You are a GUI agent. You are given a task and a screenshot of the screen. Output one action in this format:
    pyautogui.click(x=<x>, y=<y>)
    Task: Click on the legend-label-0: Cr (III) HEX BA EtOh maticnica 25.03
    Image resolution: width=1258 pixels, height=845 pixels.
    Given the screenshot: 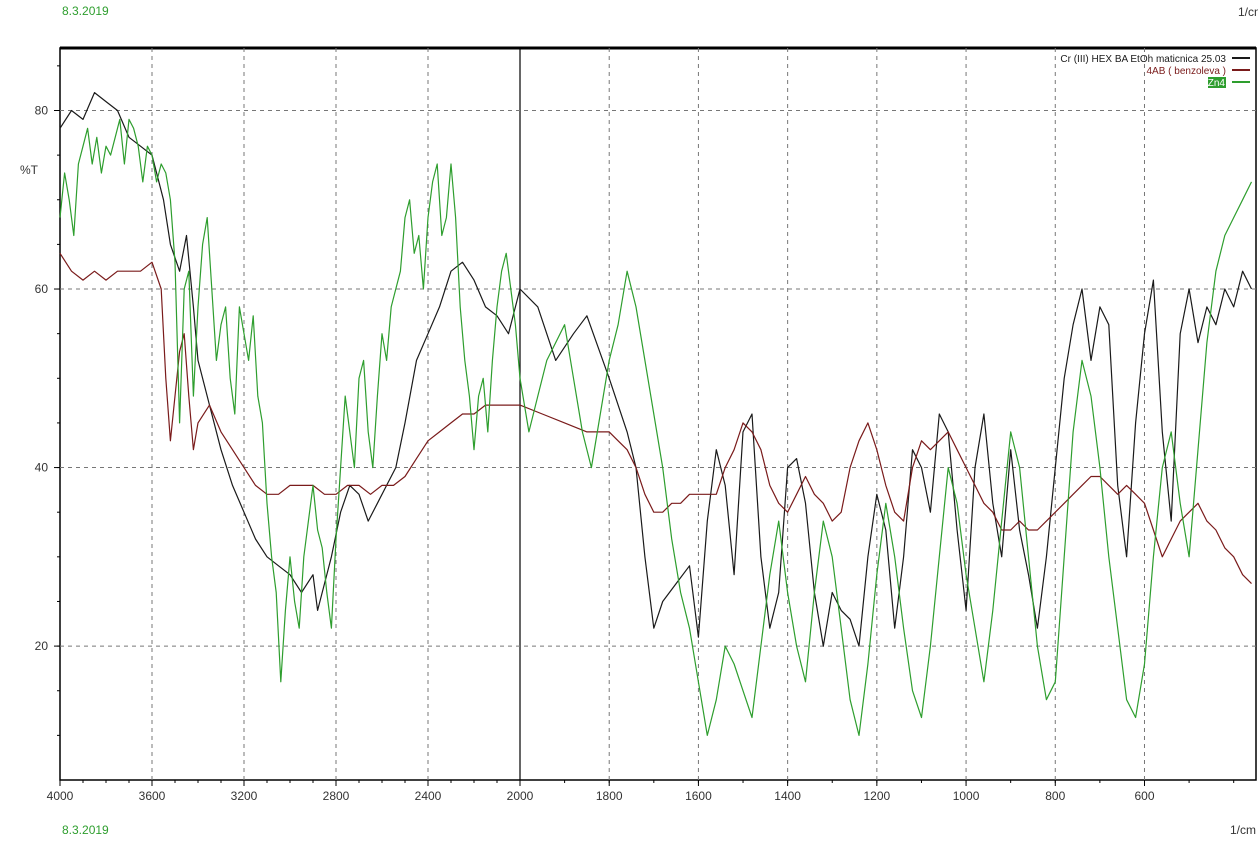 What is the action you would take?
    pyautogui.click(x=1143, y=59)
    